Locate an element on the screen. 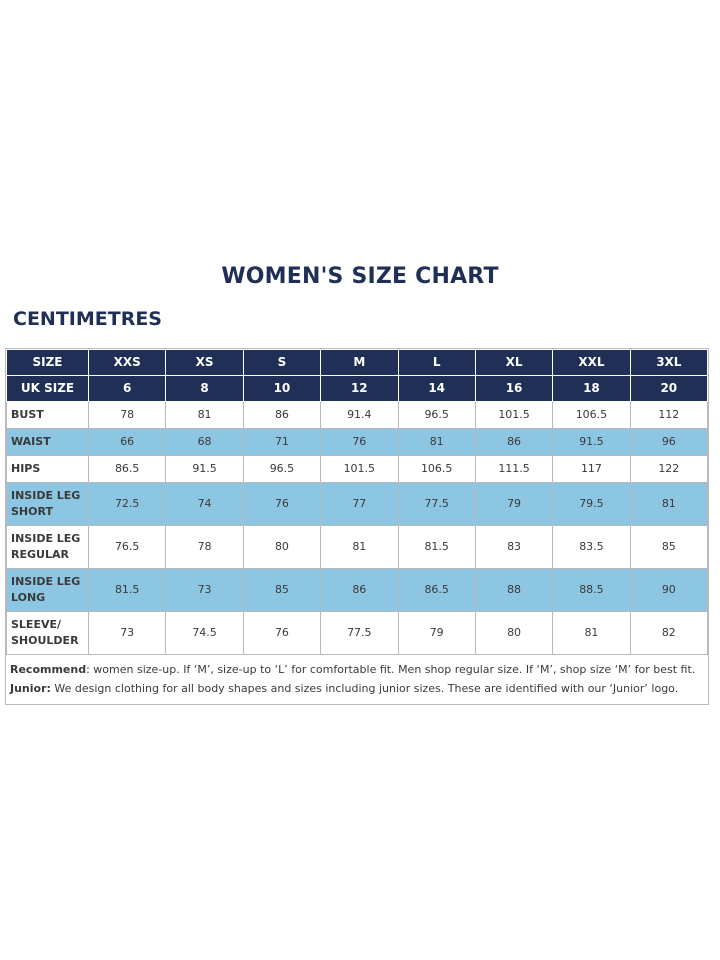 The width and height of the screenshot is (720, 960). measure-cell: 66 is located at coordinates (127, 442).